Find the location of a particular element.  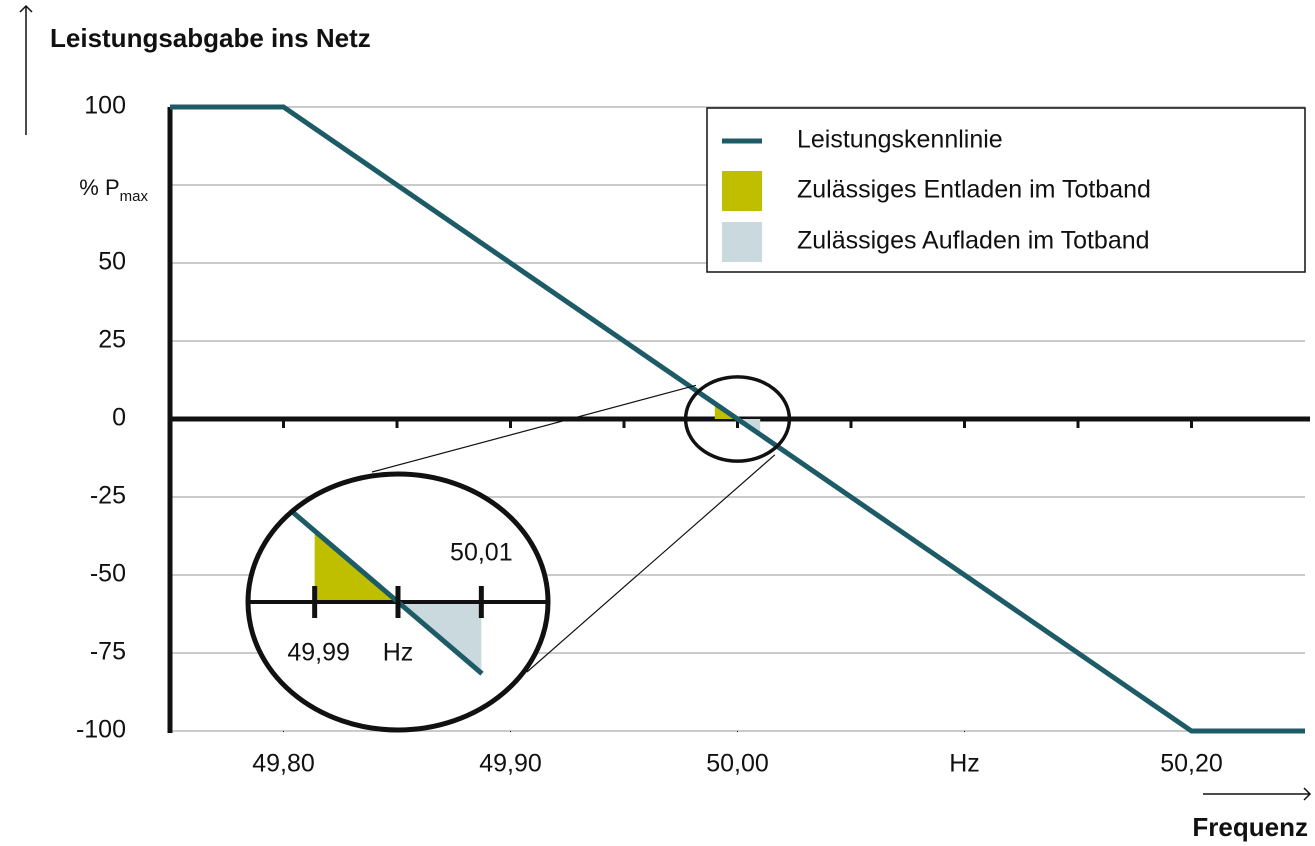

zoom-circle is located at coordinates (737, 419).